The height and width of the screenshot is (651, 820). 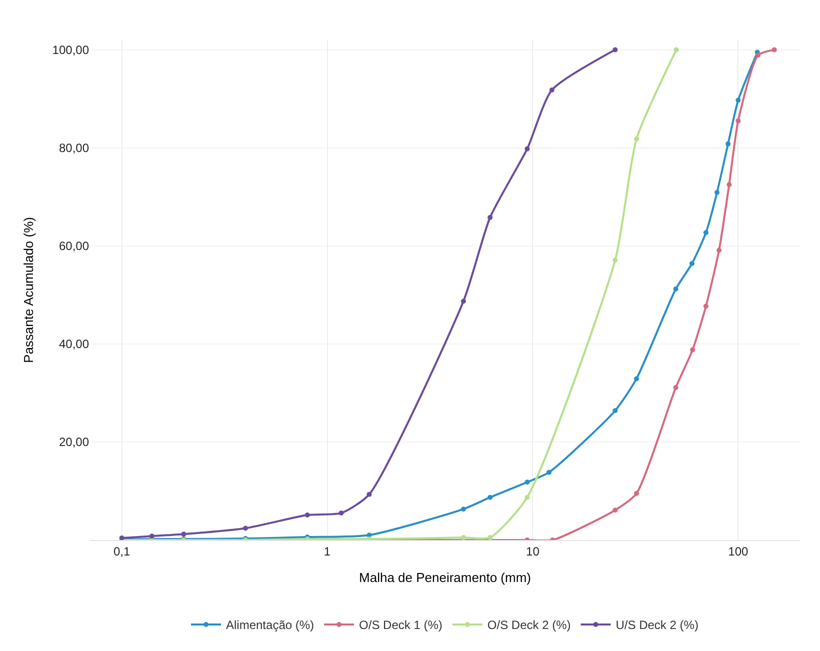 What do you see at coordinates (74, 148) in the screenshot?
I see `y-tick-label: 80,00` at bounding box center [74, 148].